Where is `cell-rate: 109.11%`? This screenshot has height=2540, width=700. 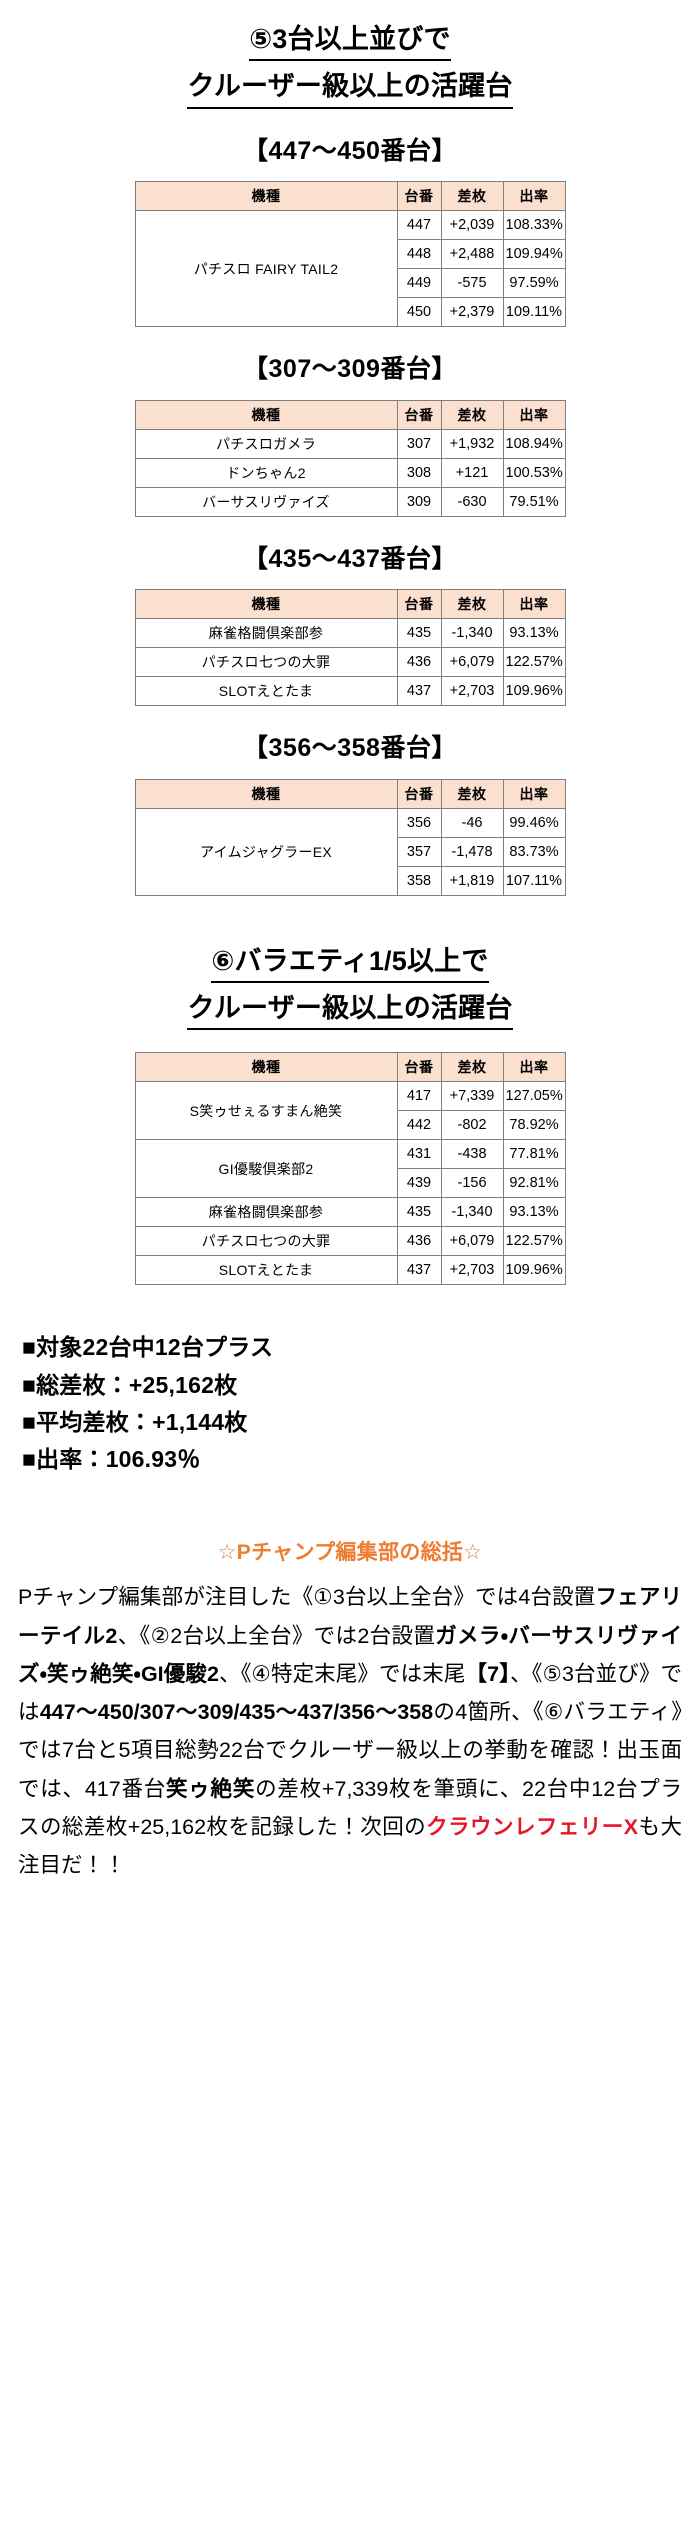 cell-rate: 109.11% is located at coordinates (534, 312).